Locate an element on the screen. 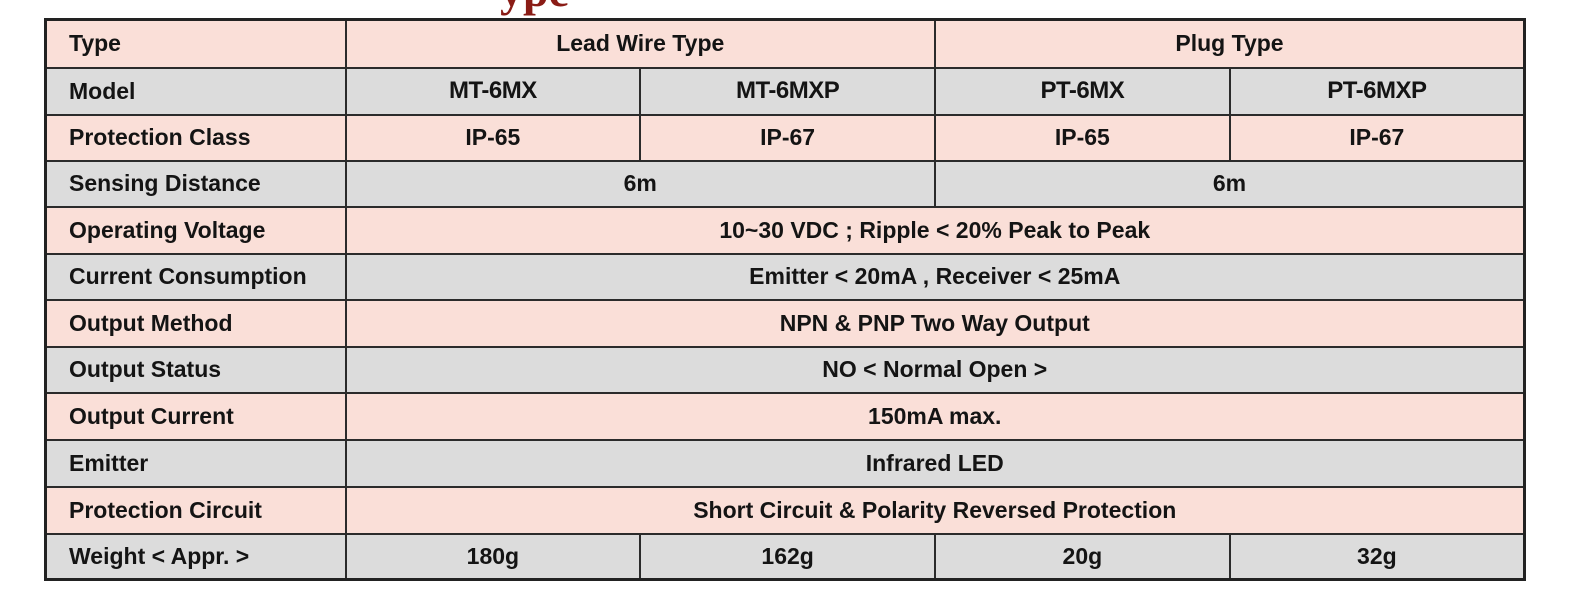 This screenshot has height=607, width=1591. row-label: Model is located at coordinates (195, 91).